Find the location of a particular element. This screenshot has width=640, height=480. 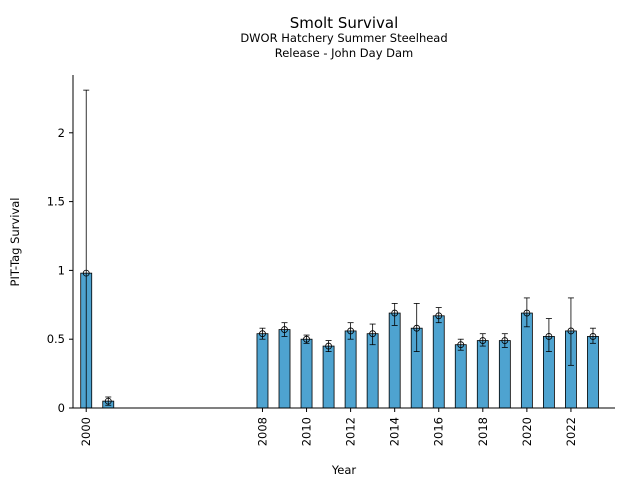

bar-group-2020 is located at coordinates (526, 353).